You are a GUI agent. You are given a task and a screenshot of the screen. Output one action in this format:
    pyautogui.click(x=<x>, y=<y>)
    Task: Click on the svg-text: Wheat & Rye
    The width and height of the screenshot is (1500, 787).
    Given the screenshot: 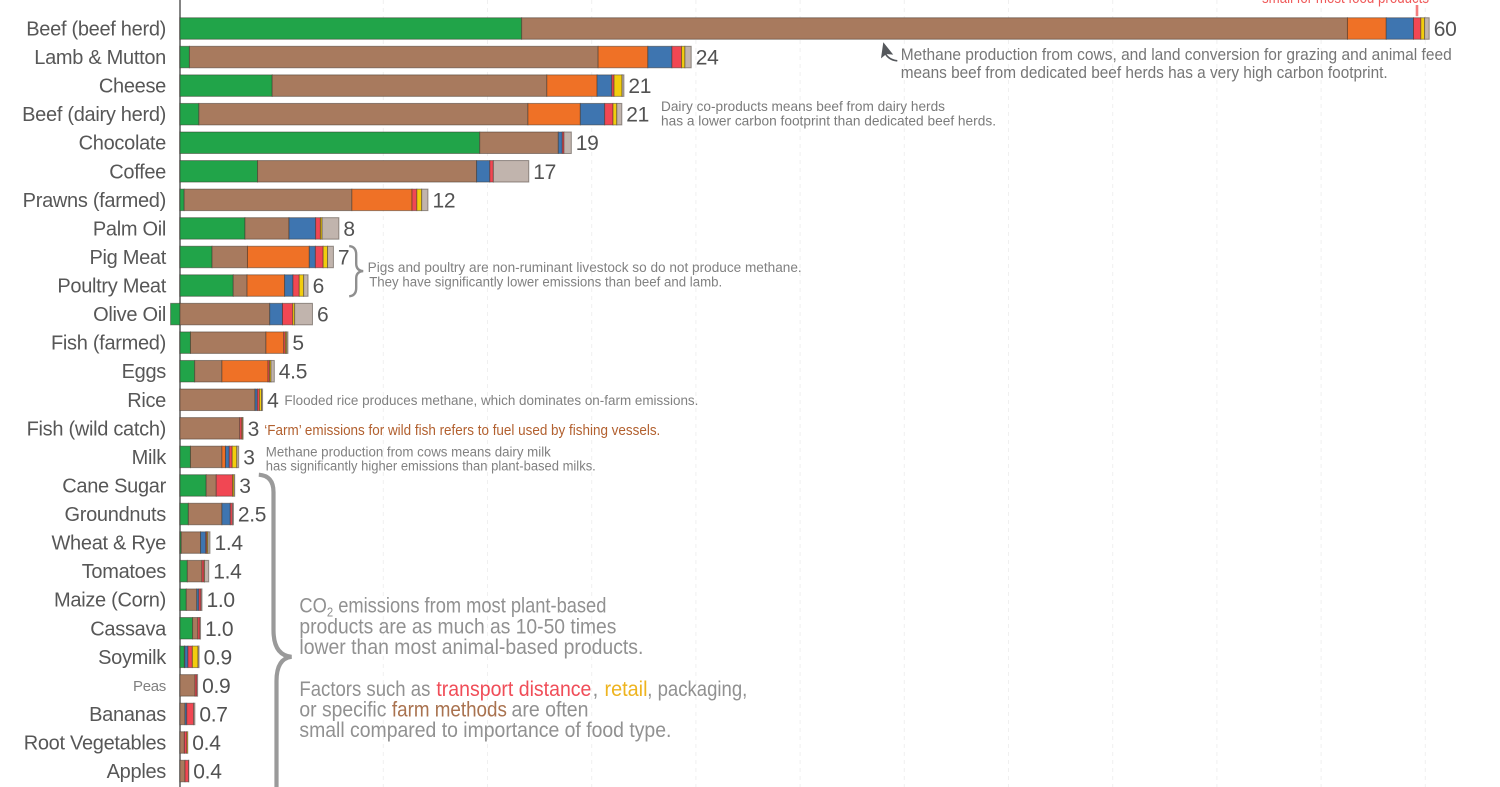 What is the action you would take?
    pyautogui.click(x=108, y=544)
    